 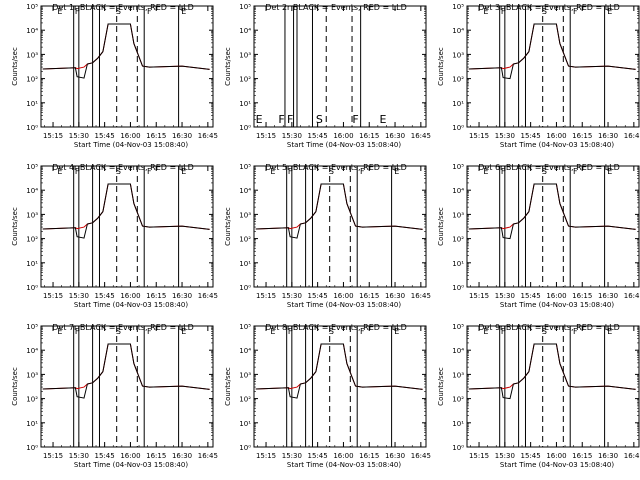 What do you see at coordinates (549, 327) in the screenshot?
I see `panel-title: Det 9r BLACK = Events, RED = LLD` at bounding box center [549, 327].